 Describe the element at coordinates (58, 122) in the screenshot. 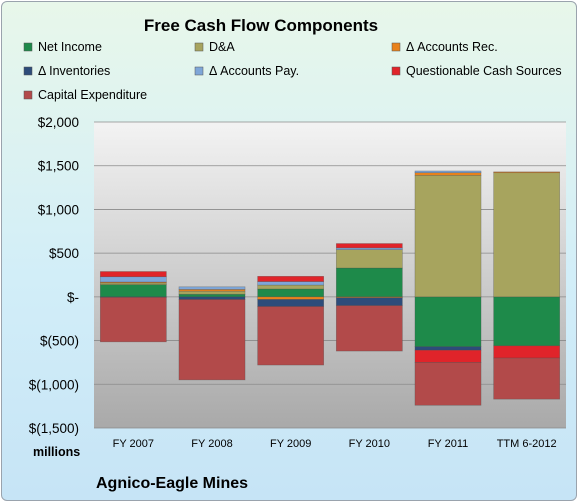

I see `y-tick-label: $2,000` at that location.